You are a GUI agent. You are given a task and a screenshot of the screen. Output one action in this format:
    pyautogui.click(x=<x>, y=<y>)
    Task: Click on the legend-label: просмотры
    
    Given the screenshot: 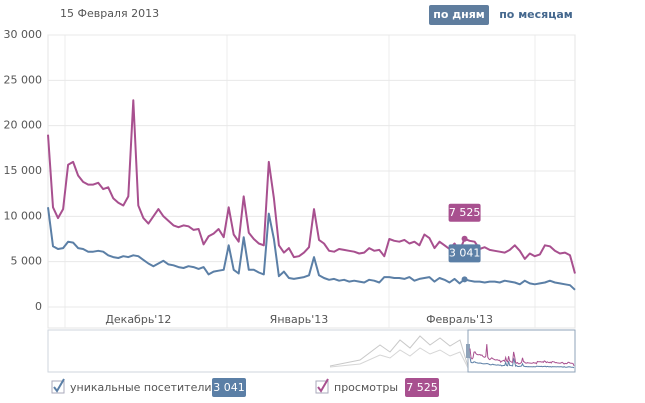 What is the action you would take?
    pyautogui.click(x=366, y=387)
    